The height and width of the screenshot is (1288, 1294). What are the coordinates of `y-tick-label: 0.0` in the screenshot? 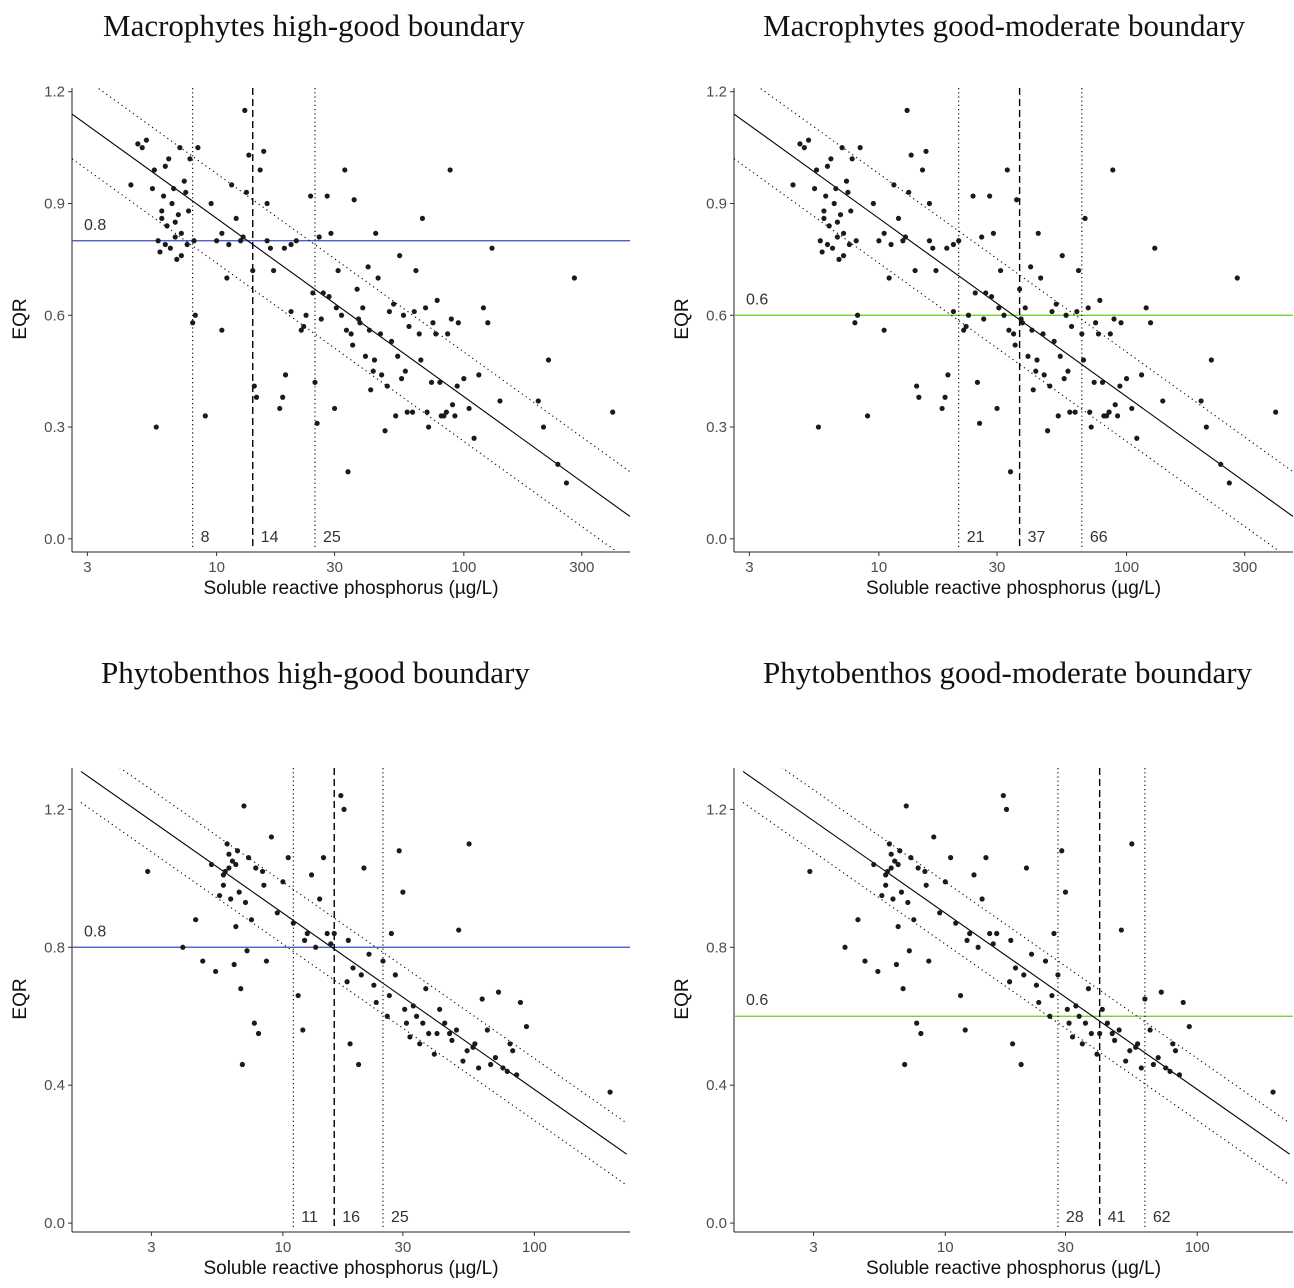 It's located at (54, 539).